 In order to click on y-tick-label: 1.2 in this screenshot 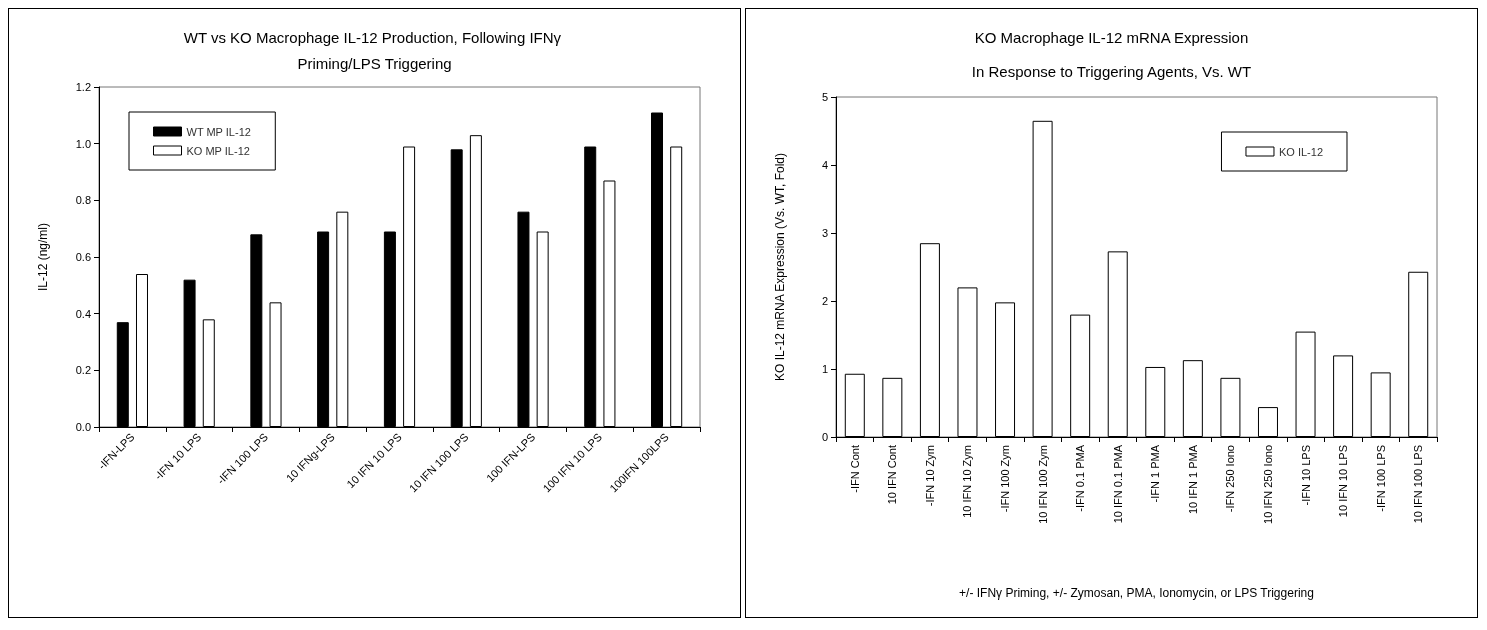, I will do `click(83, 87)`.